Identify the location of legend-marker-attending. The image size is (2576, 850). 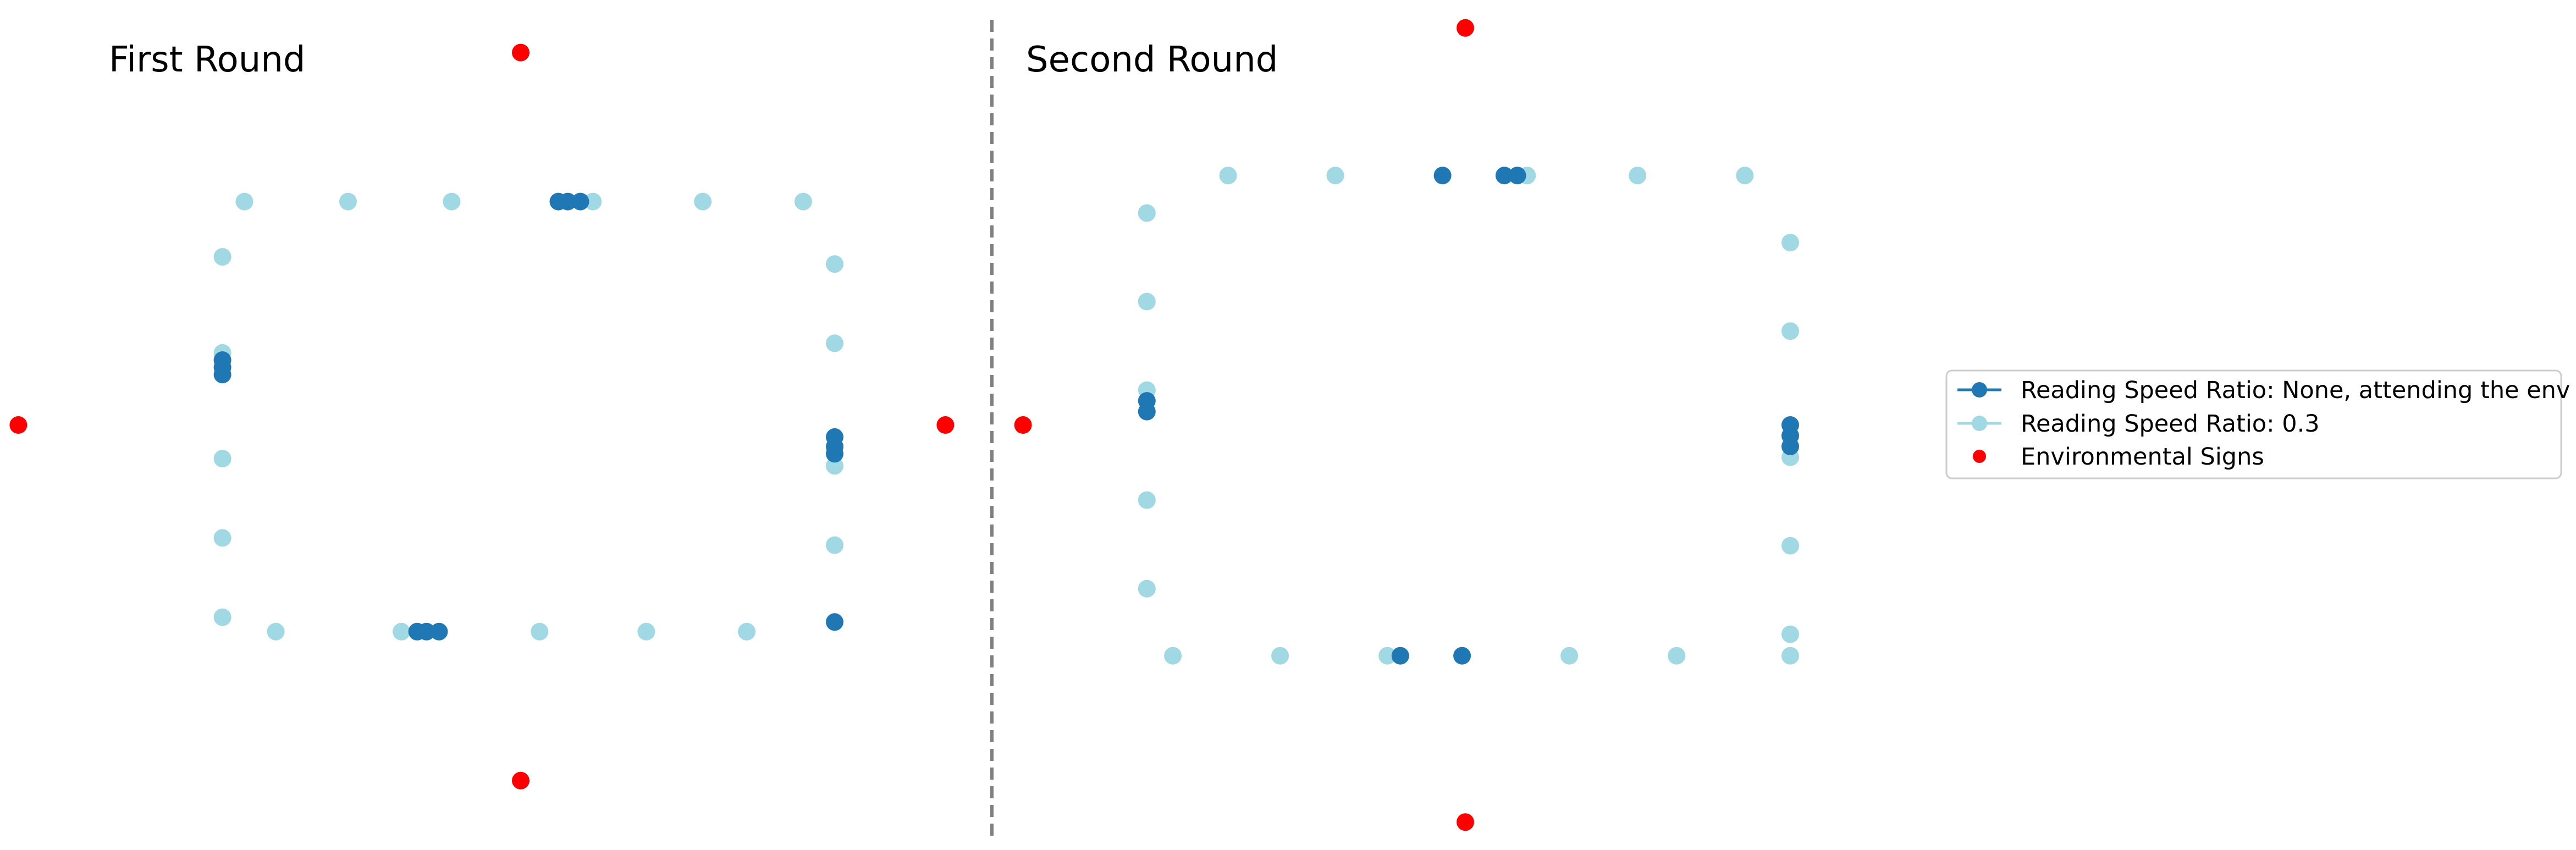
(1979, 390).